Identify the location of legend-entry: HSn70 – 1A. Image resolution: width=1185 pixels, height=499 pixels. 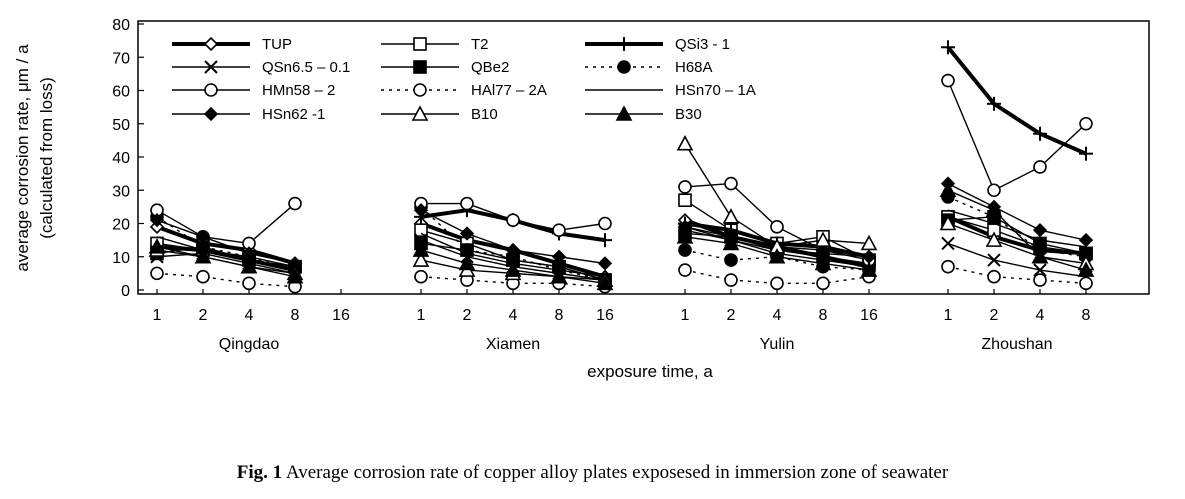
(670, 90).